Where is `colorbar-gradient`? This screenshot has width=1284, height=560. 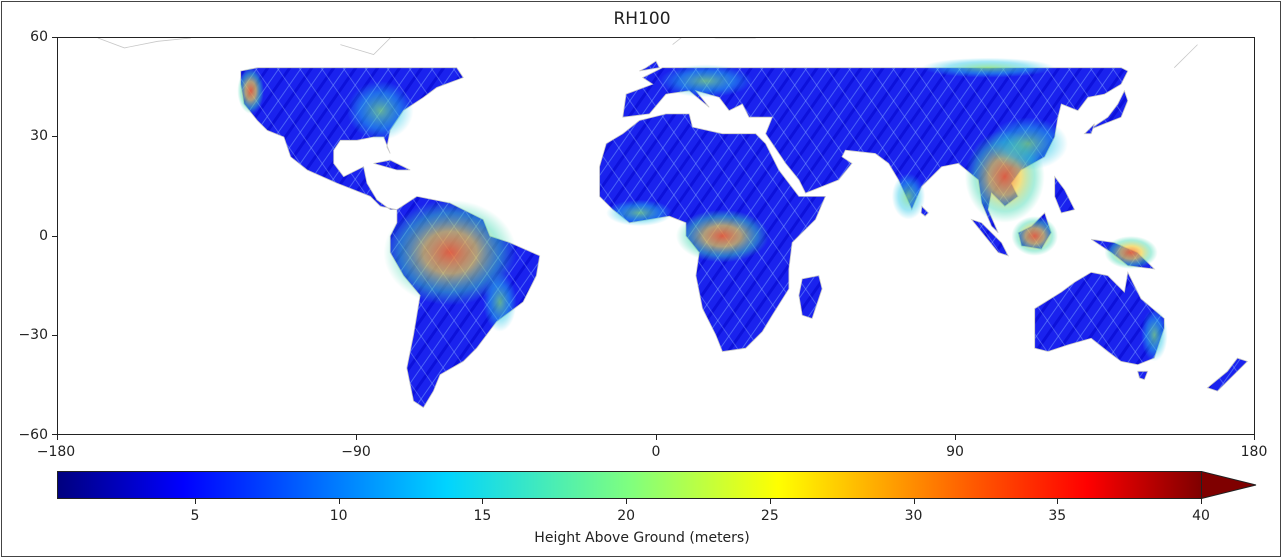 colorbar-gradient is located at coordinates (629, 485).